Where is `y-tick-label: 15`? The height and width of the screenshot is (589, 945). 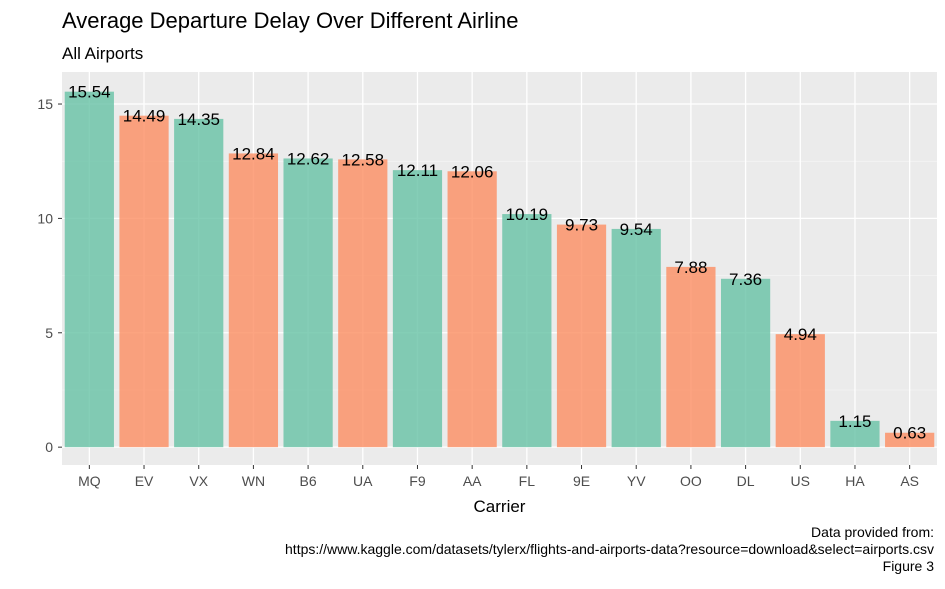 y-tick-label: 15 is located at coordinates (45, 104).